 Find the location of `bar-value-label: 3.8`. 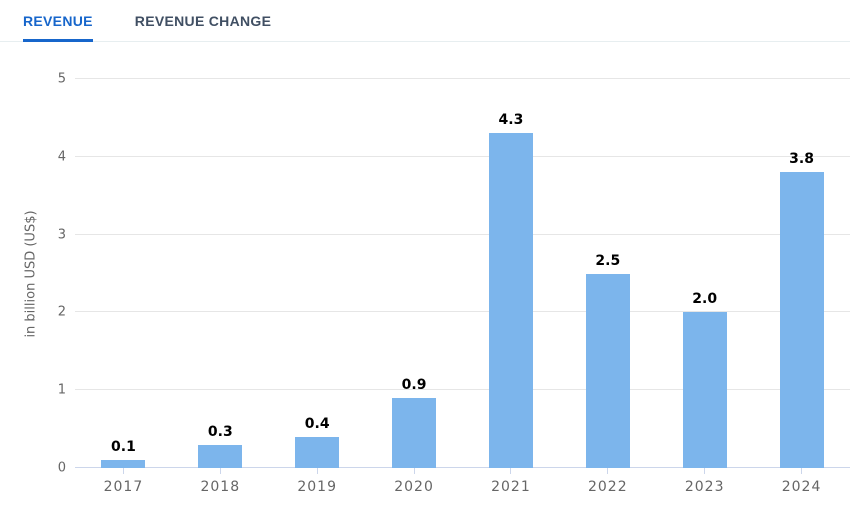

bar-value-label: 3.8 is located at coordinates (801, 159).